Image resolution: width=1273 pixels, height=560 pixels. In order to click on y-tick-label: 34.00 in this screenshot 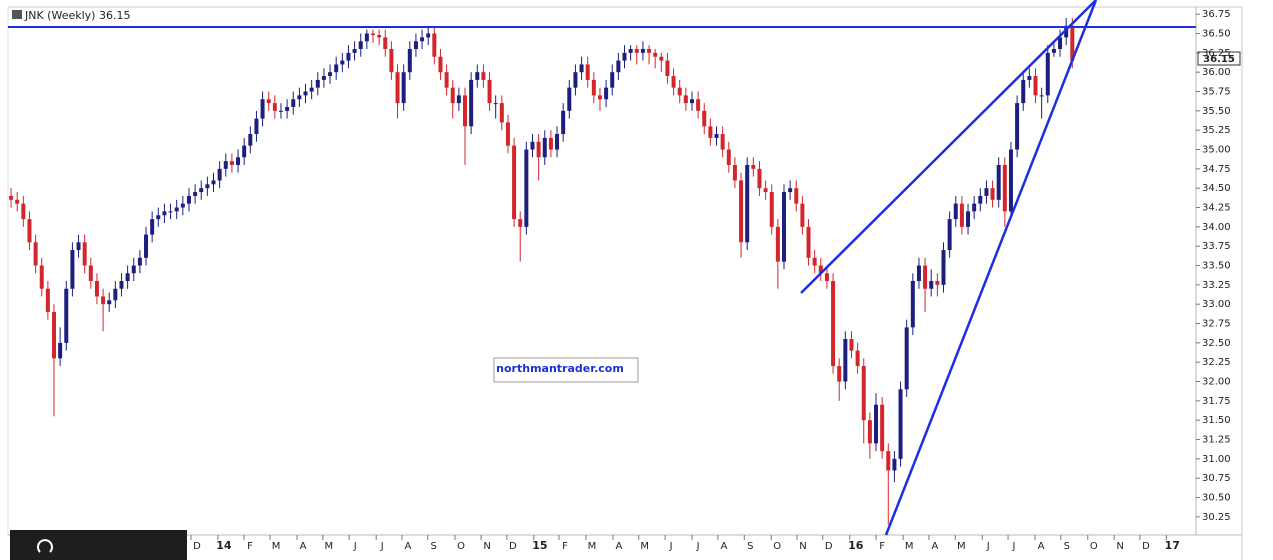, I will do `click(1216, 227)`.